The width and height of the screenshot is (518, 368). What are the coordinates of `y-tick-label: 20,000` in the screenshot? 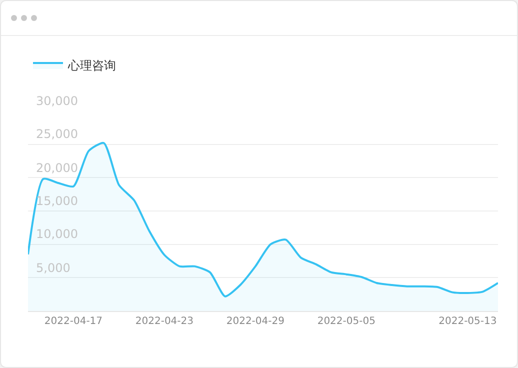 It's located at (57, 168).